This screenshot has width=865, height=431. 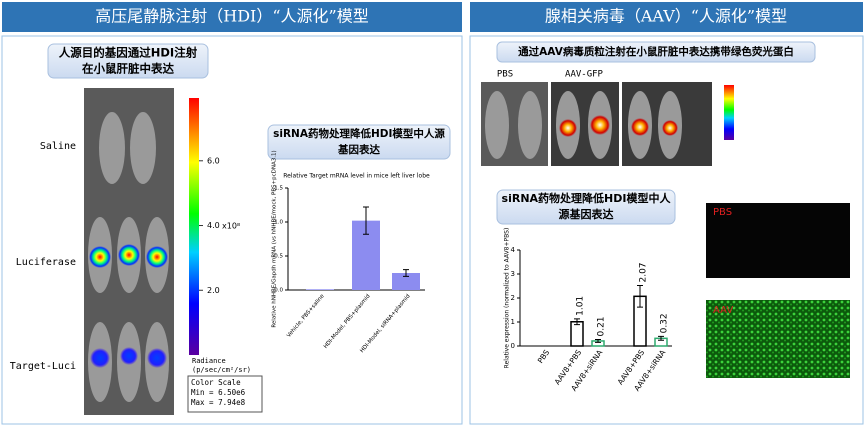 What do you see at coordinates (358, 149) in the screenshot?
I see `chart-heading: 基因表达` at bounding box center [358, 149].